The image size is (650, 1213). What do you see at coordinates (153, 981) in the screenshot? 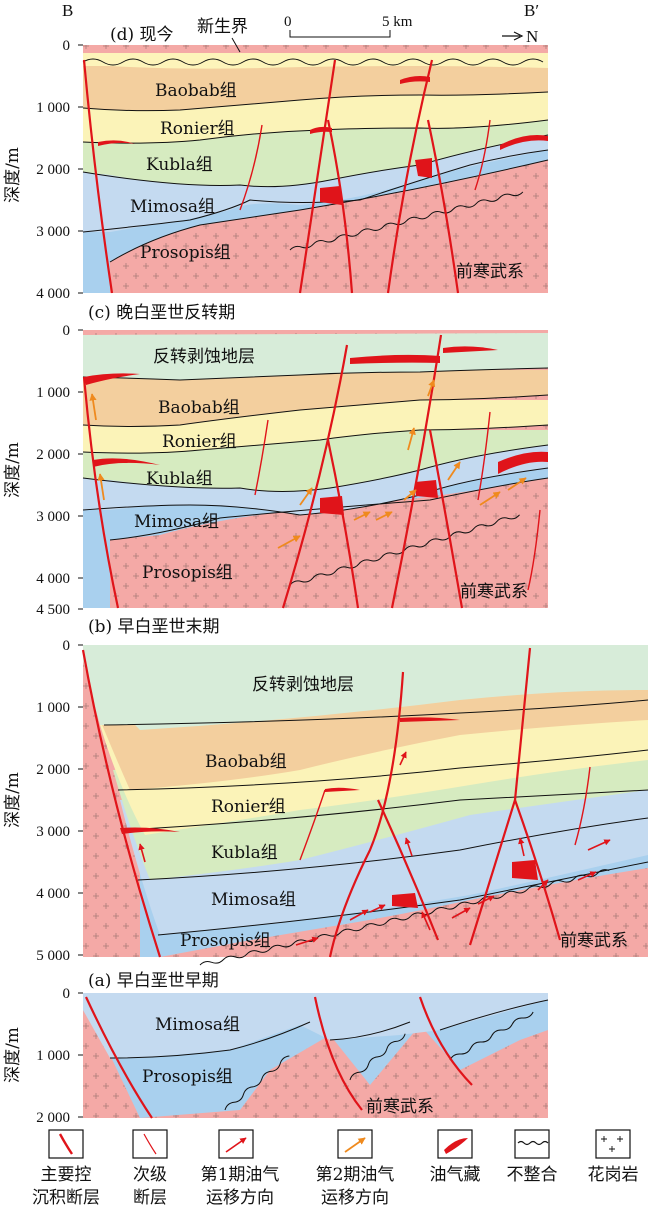
I see `panel-a-title: (a) 早白垩世早期` at bounding box center [153, 981].